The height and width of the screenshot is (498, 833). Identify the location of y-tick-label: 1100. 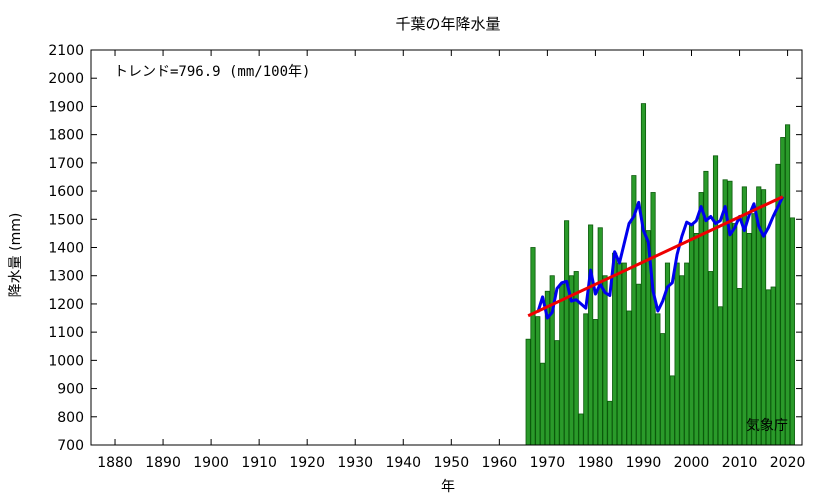
(66, 333).